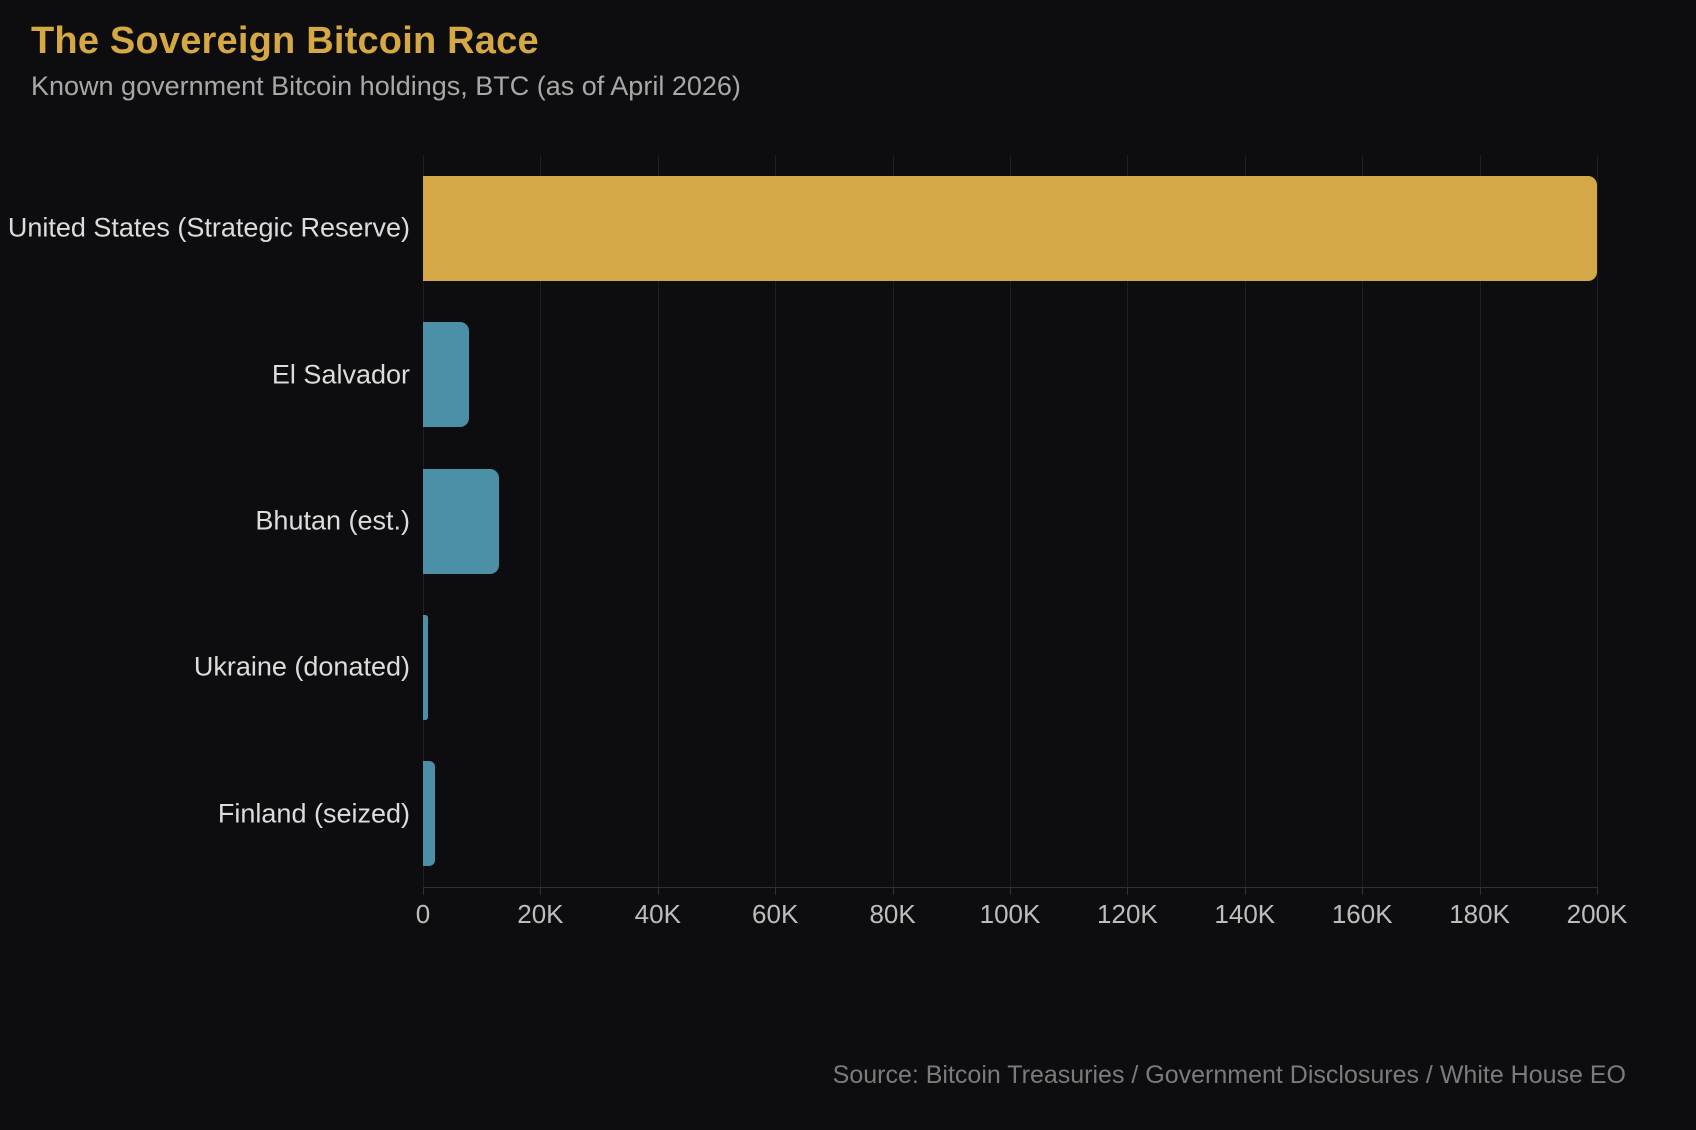  I want to click on bar-bhutan-est, so click(461, 521).